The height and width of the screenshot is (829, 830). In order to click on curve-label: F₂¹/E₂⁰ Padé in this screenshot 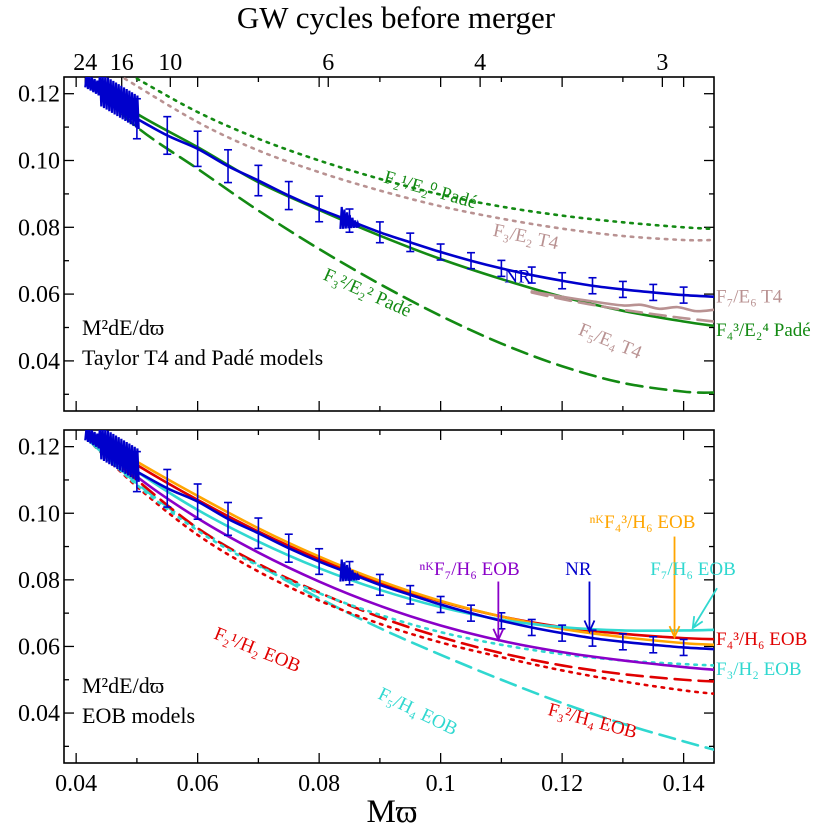, I will do `click(431, 190)`.